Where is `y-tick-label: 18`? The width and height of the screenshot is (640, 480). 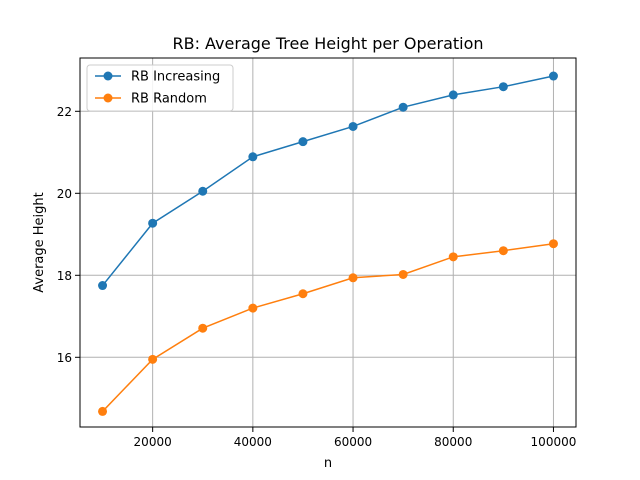
y-tick-label: 18 is located at coordinates (64, 276).